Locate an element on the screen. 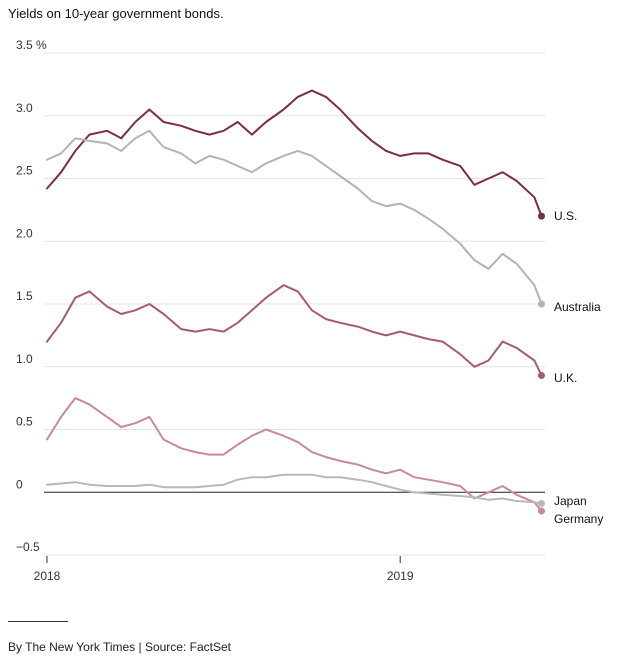 The height and width of the screenshot is (659, 625). footer-rule is located at coordinates (38, 621).